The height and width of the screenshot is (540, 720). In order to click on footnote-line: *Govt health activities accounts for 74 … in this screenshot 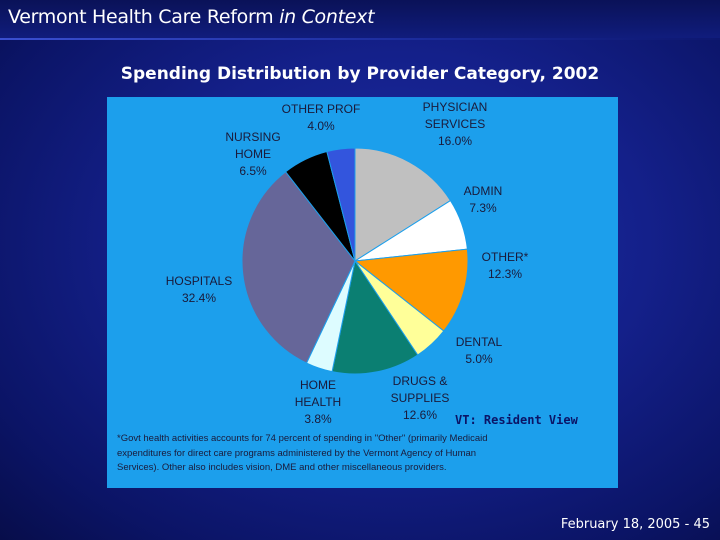, I will do `click(302, 438)`.